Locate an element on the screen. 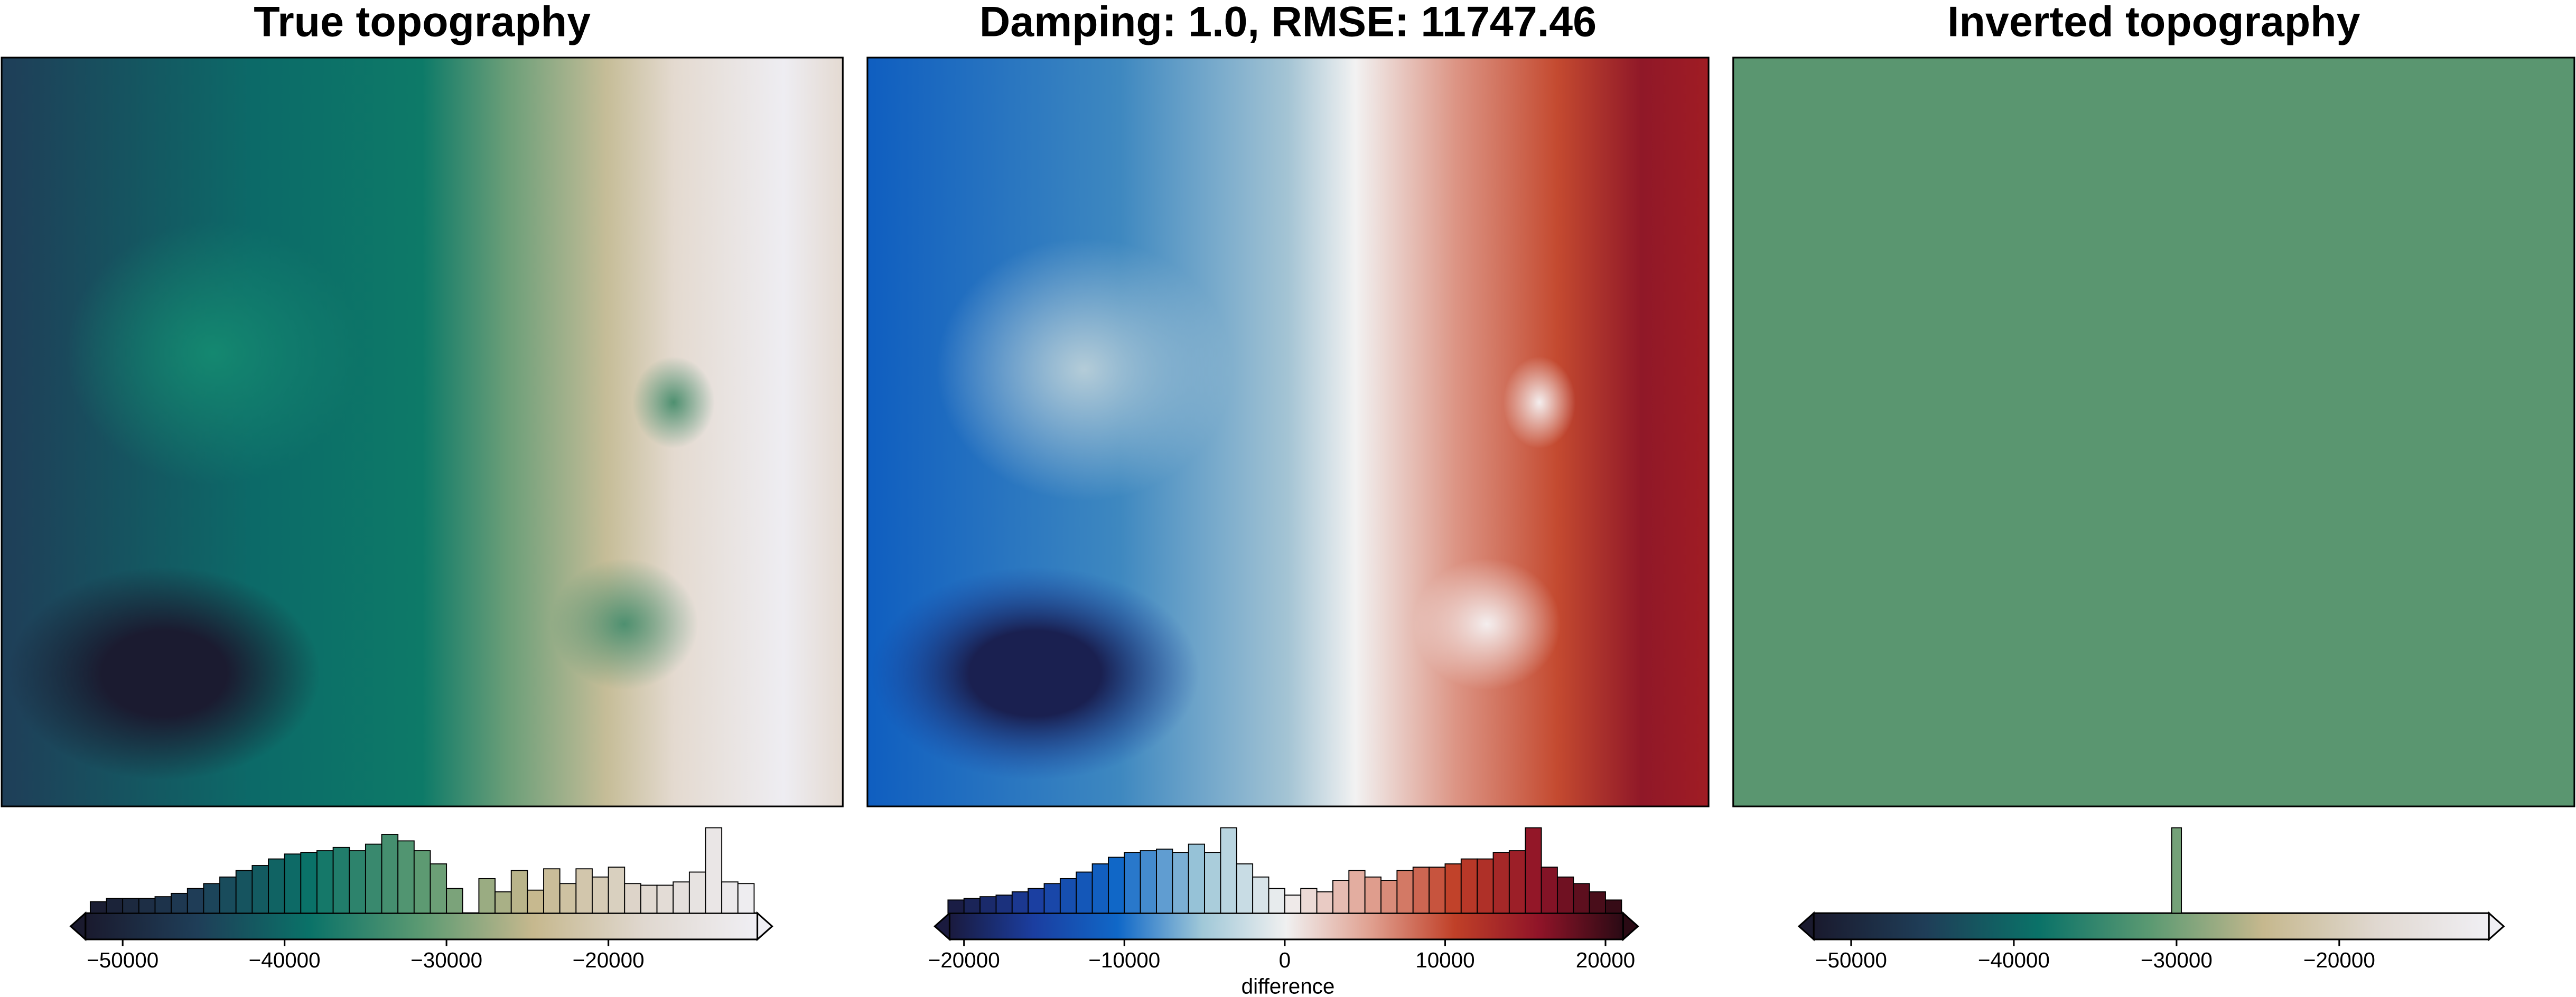 This screenshot has height=997, width=2576. x-tick-label: 20000 is located at coordinates (1605, 960).